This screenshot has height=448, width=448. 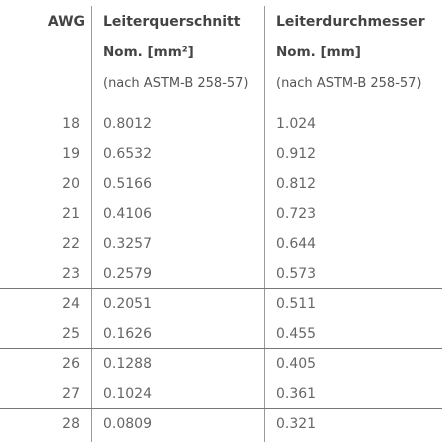 What do you see at coordinates (296, 334) in the screenshot?
I see `cell: 0.455` at bounding box center [296, 334].